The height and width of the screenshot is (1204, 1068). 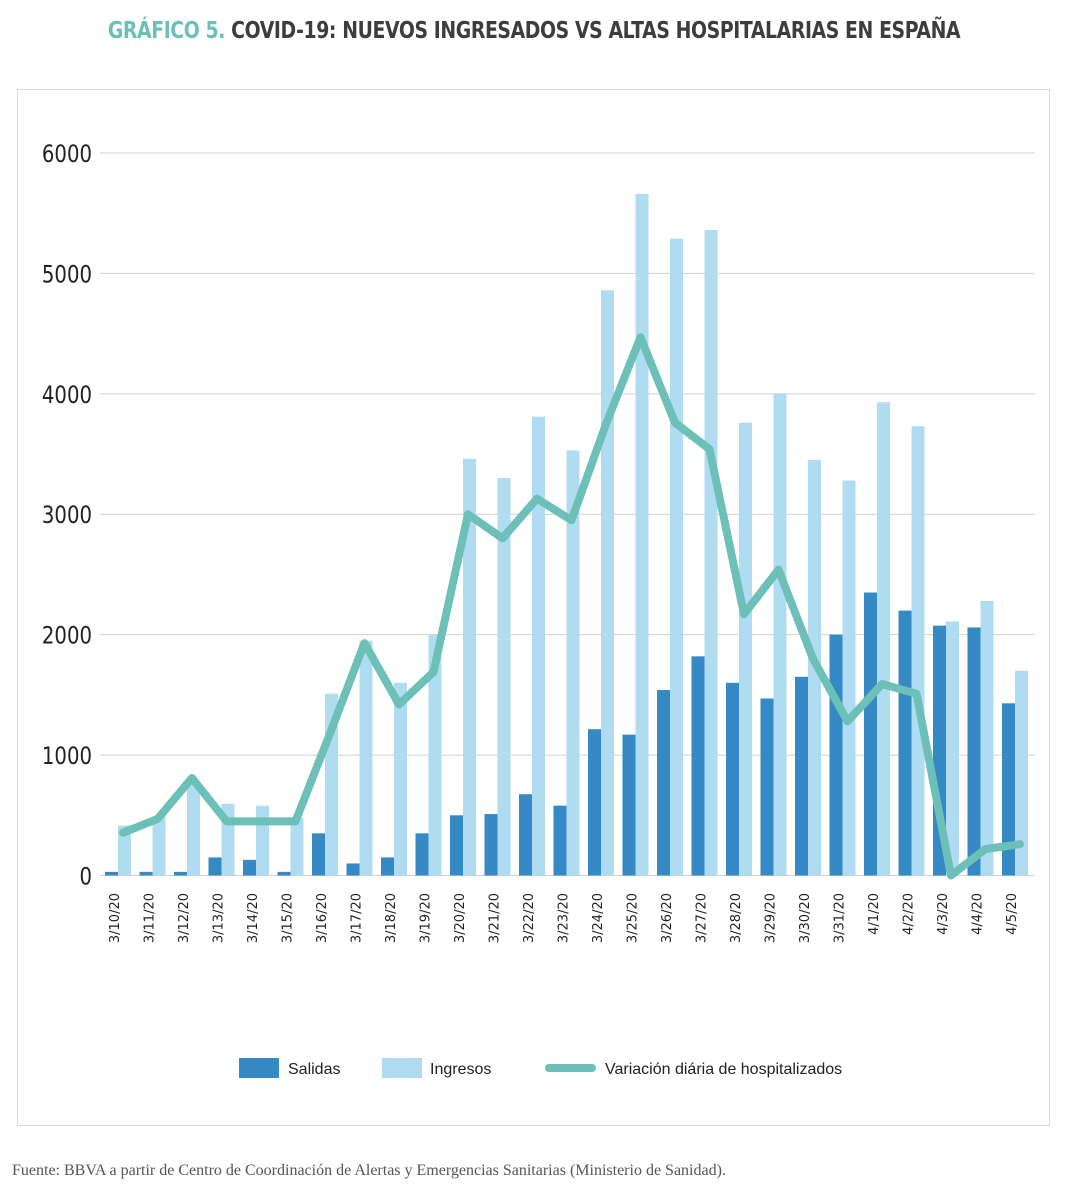 I want to click on x-tick-label: 3/29/20, so click(x=771, y=918).